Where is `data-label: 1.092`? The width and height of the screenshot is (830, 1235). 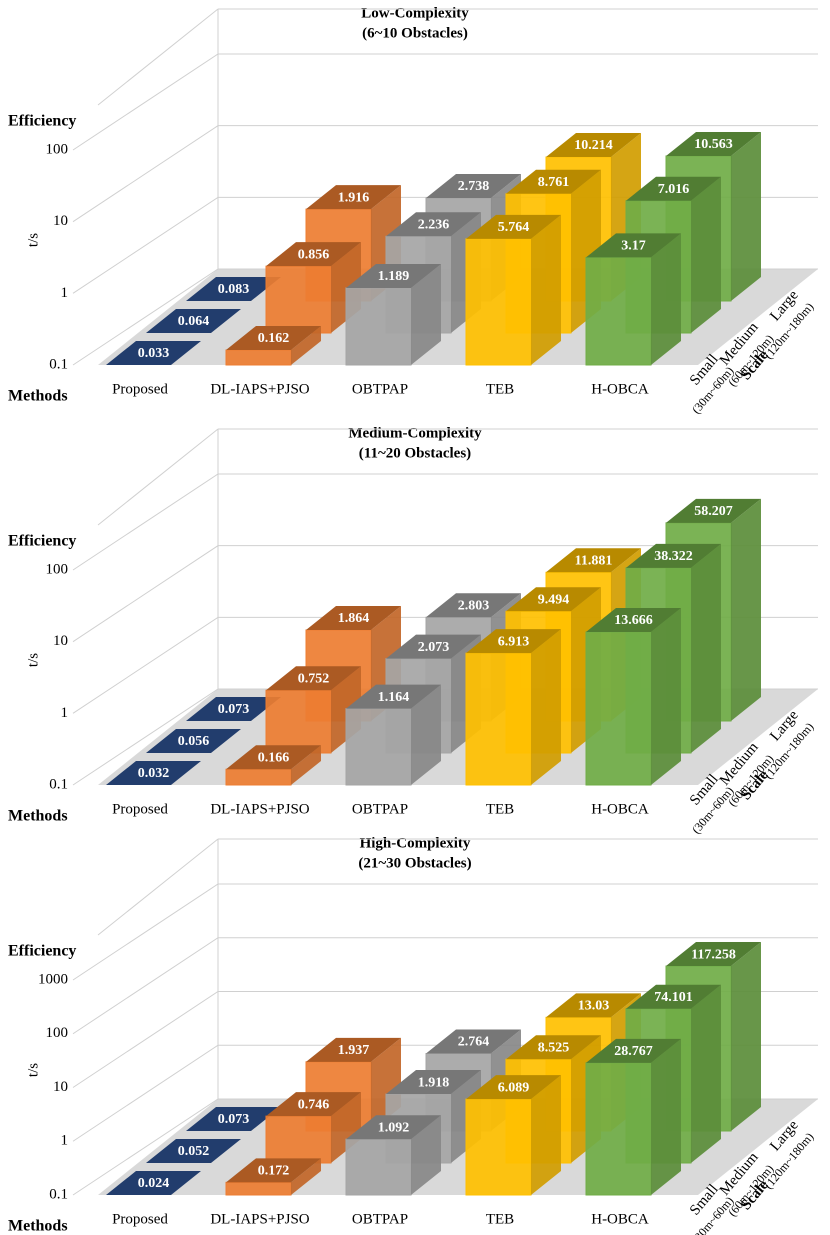 data-label: 1.092 is located at coordinates (394, 1127).